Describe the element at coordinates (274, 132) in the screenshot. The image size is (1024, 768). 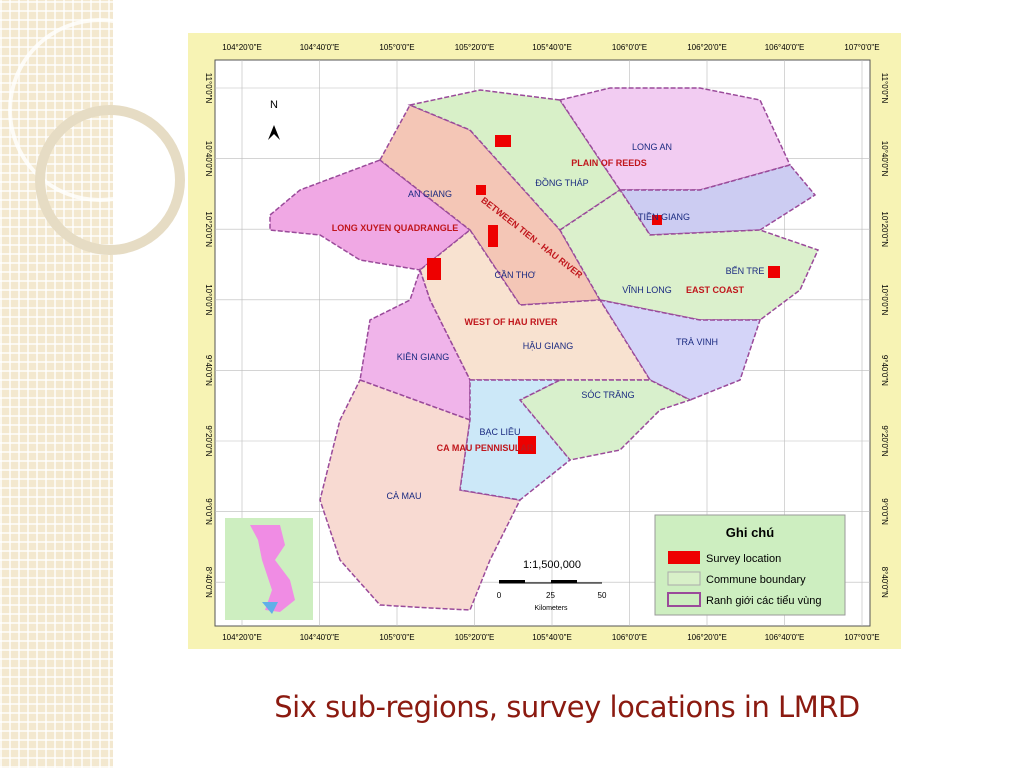
I see `north-arrow` at that location.